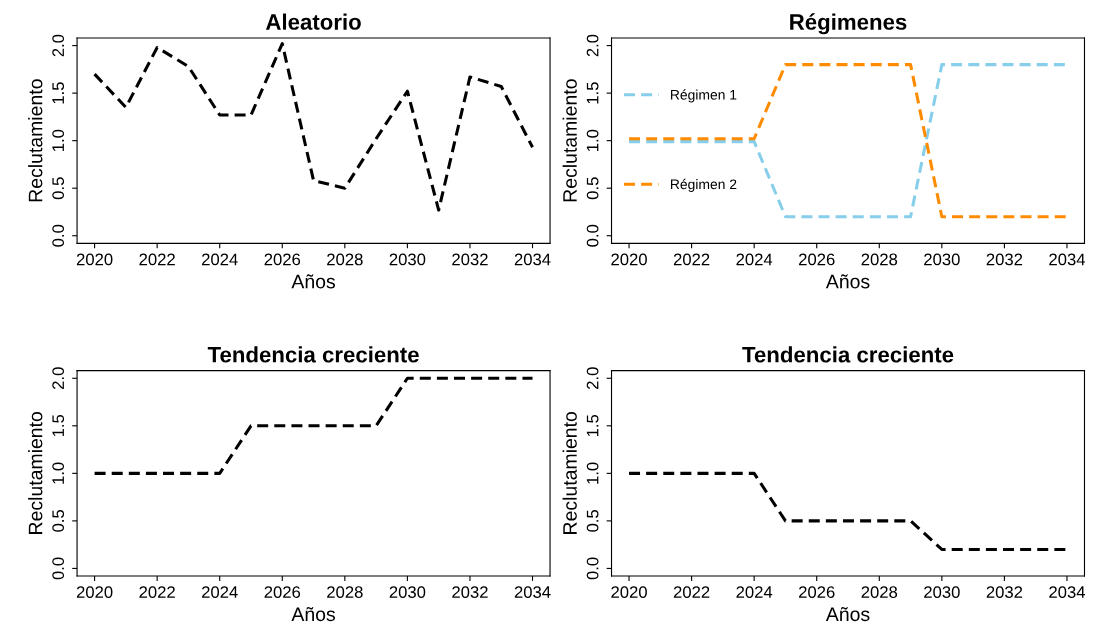  Describe the element at coordinates (703, 96) in the screenshot. I see `legend-label: Régimen 1` at that location.